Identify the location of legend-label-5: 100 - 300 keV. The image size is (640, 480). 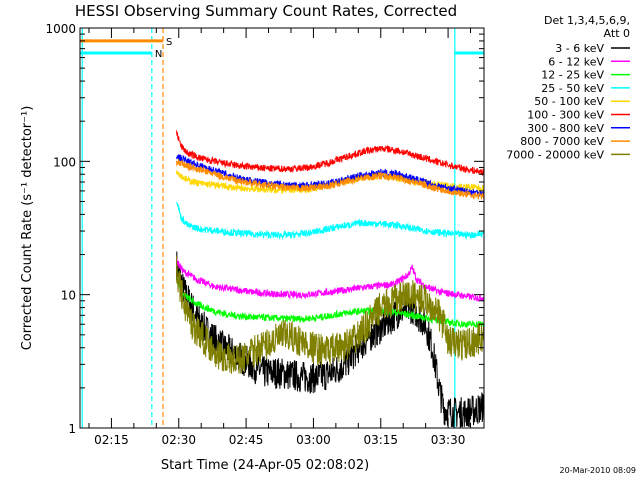
(565, 115).